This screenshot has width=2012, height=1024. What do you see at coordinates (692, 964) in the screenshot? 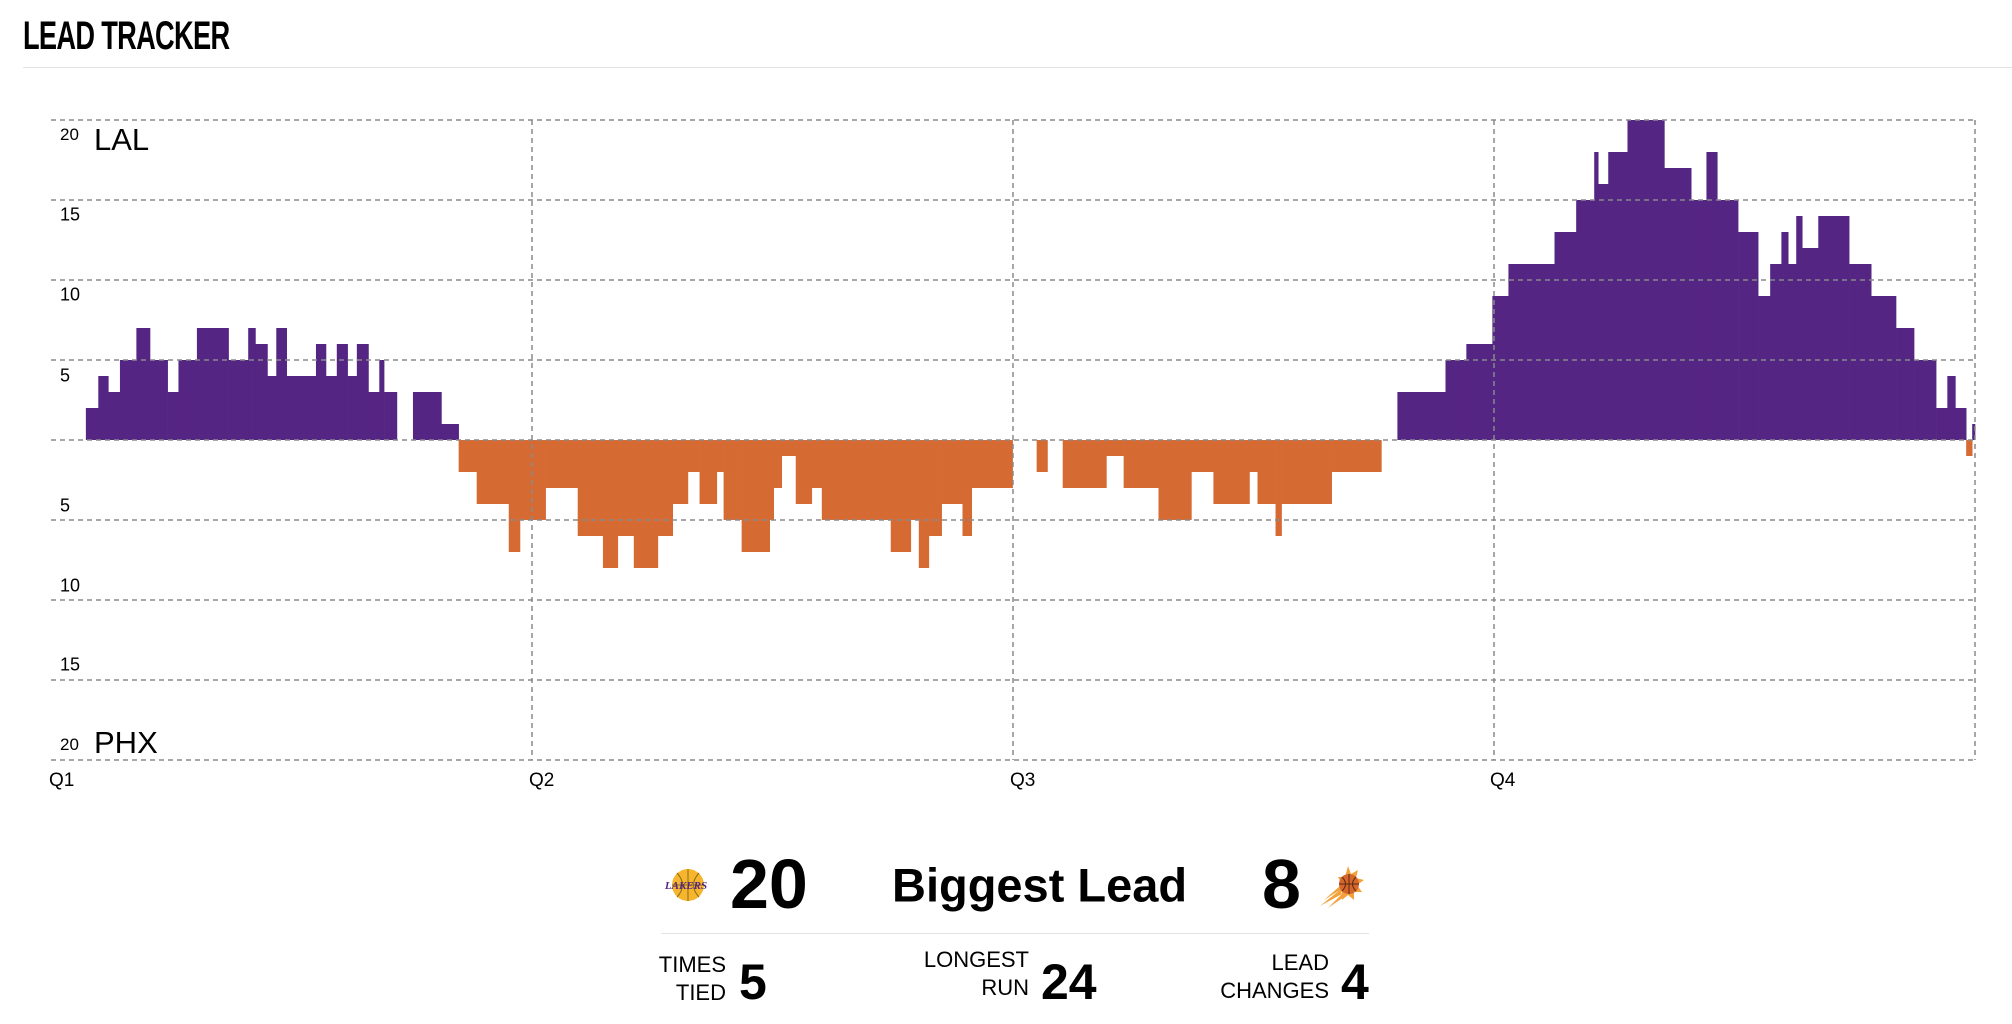
I see `stat-label-line: TIMES` at bounding box center [692, 964].